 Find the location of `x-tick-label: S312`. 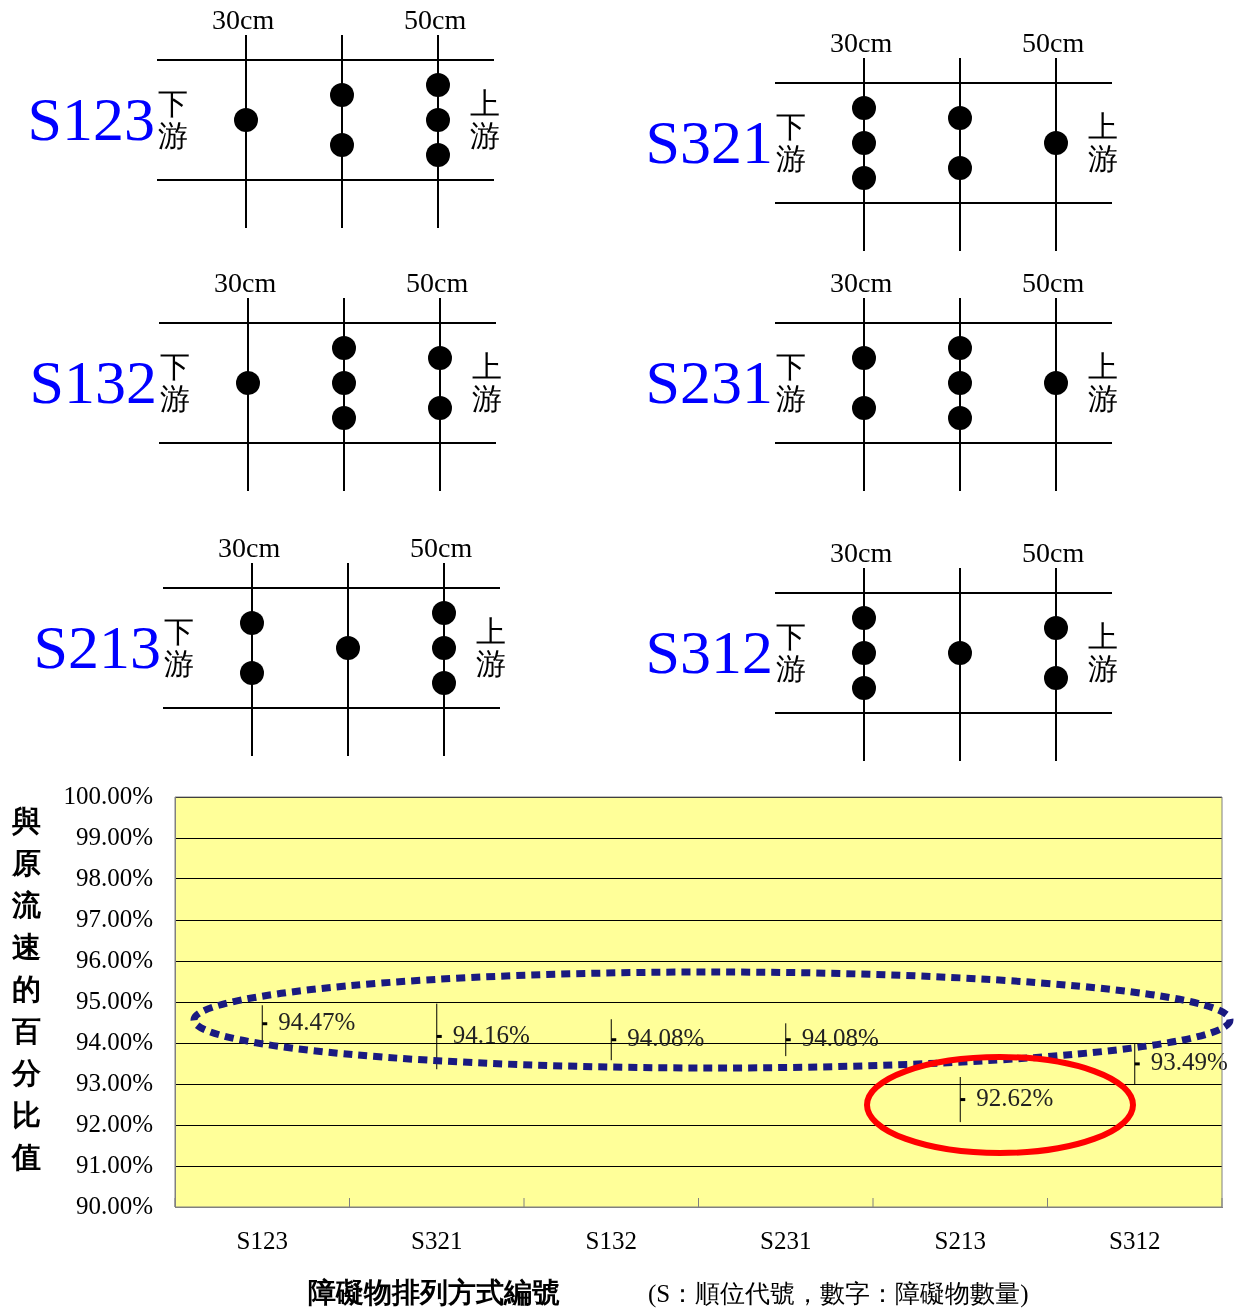

x-tick-label: S312 is located at coordinates (1135, 1240).